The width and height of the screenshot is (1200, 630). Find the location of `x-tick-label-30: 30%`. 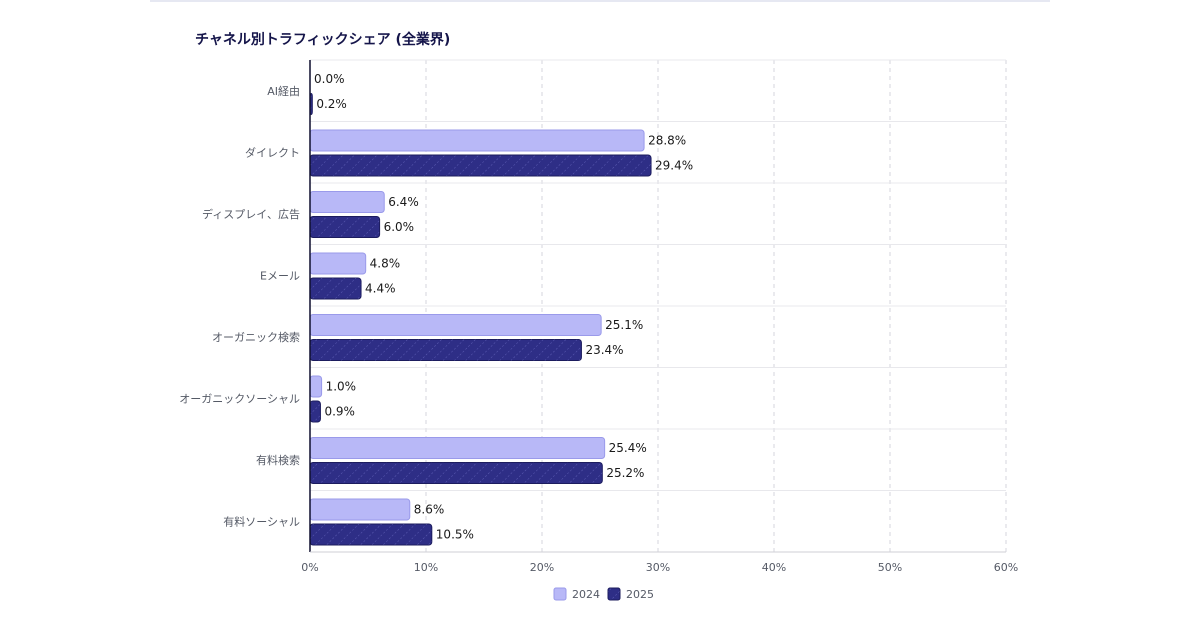

x-tick-label-30: 30% is located at coordinates (658, 567).